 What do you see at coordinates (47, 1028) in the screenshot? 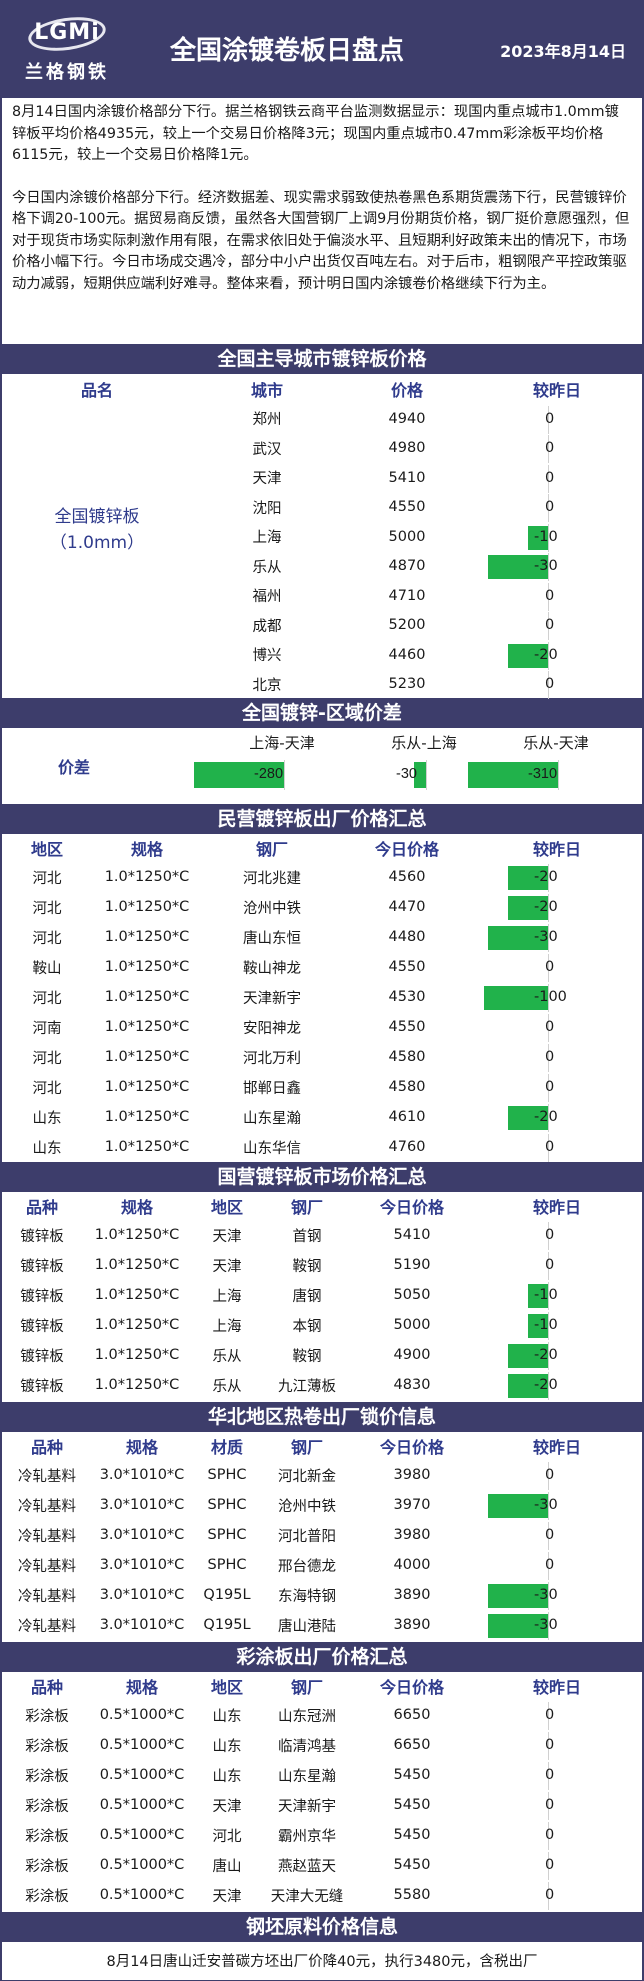
I see `region-name: 河南` at bounding box center [47, 1028].